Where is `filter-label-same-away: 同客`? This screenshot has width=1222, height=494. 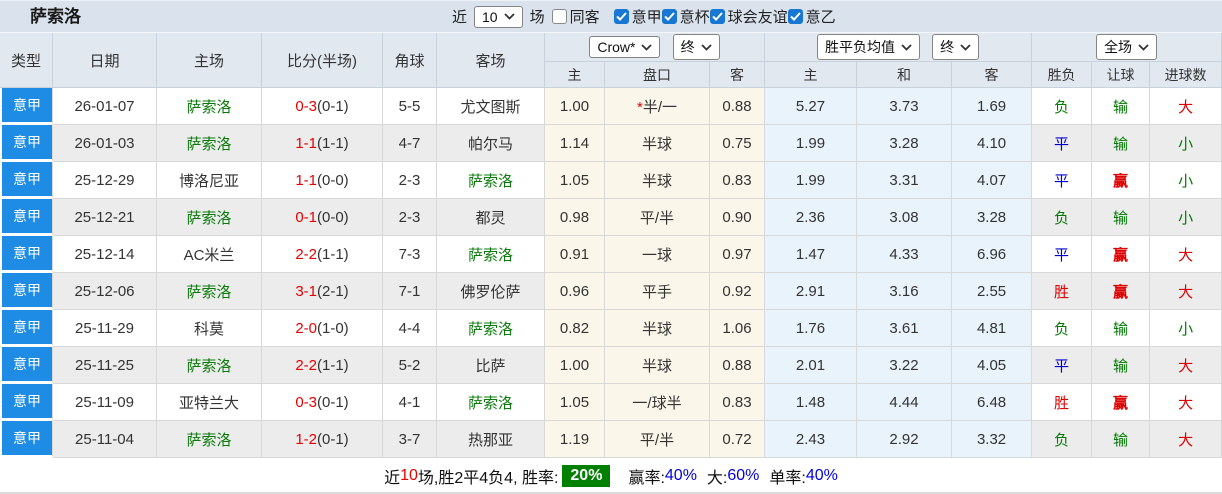
filter-label-same-away: 同客 is located at coordinates (584, 17).